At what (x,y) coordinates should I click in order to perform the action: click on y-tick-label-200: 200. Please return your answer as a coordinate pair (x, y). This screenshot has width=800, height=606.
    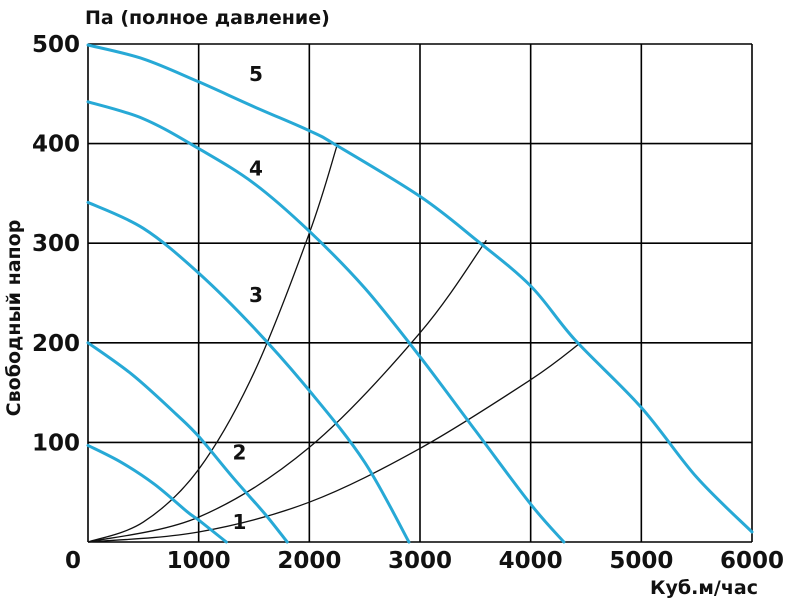
    Looking at the image, I should click on (56, 344).